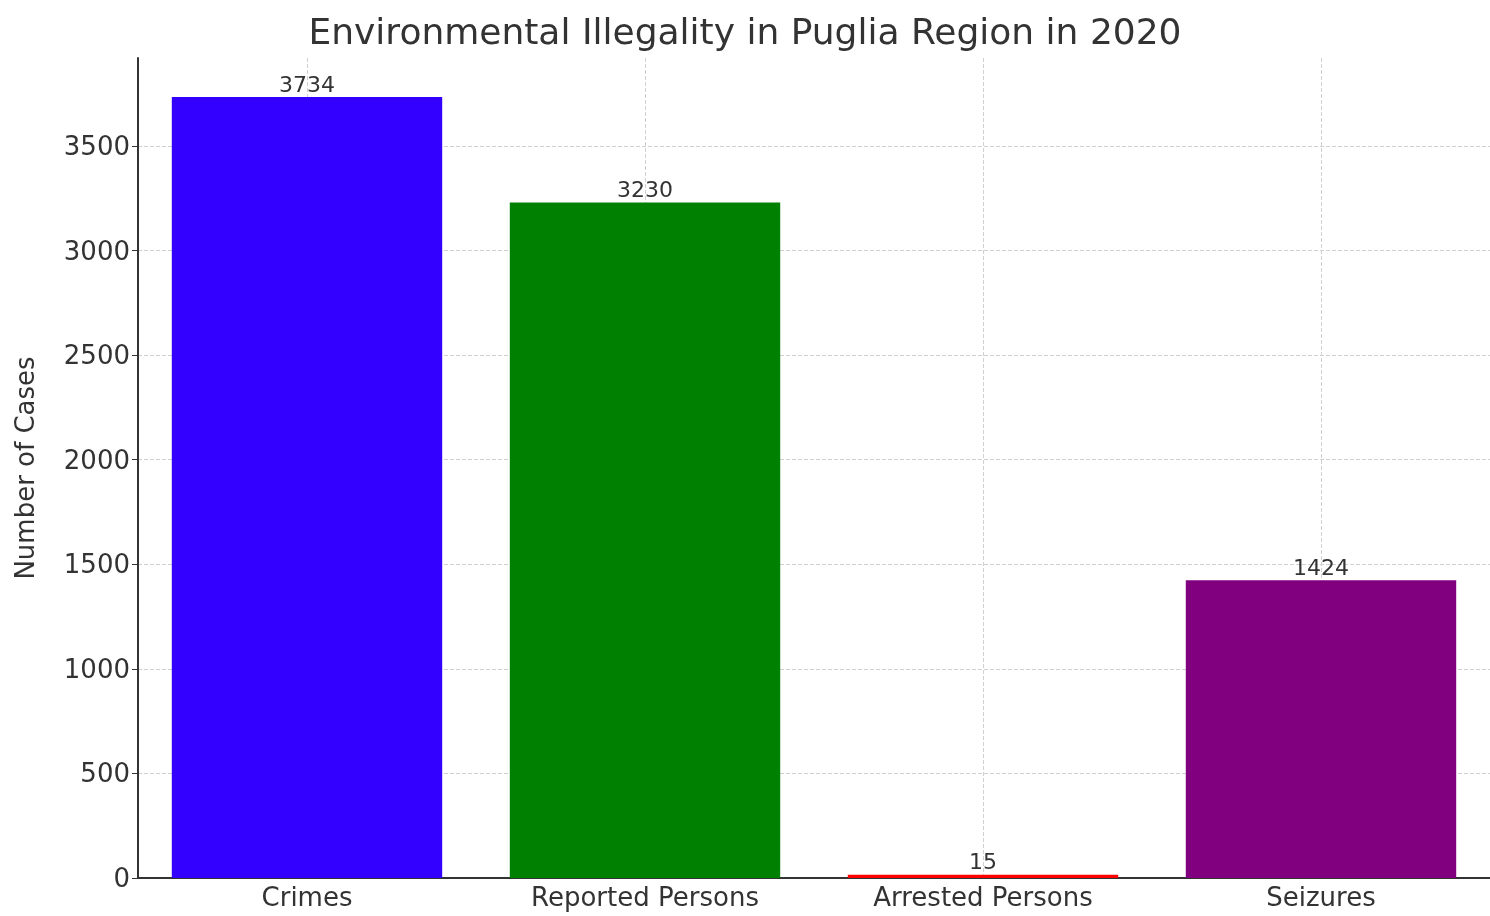 The width and height of the screenshot is (1490, 916). I want to click on y-tick-label: 3500, so click(96, 146).